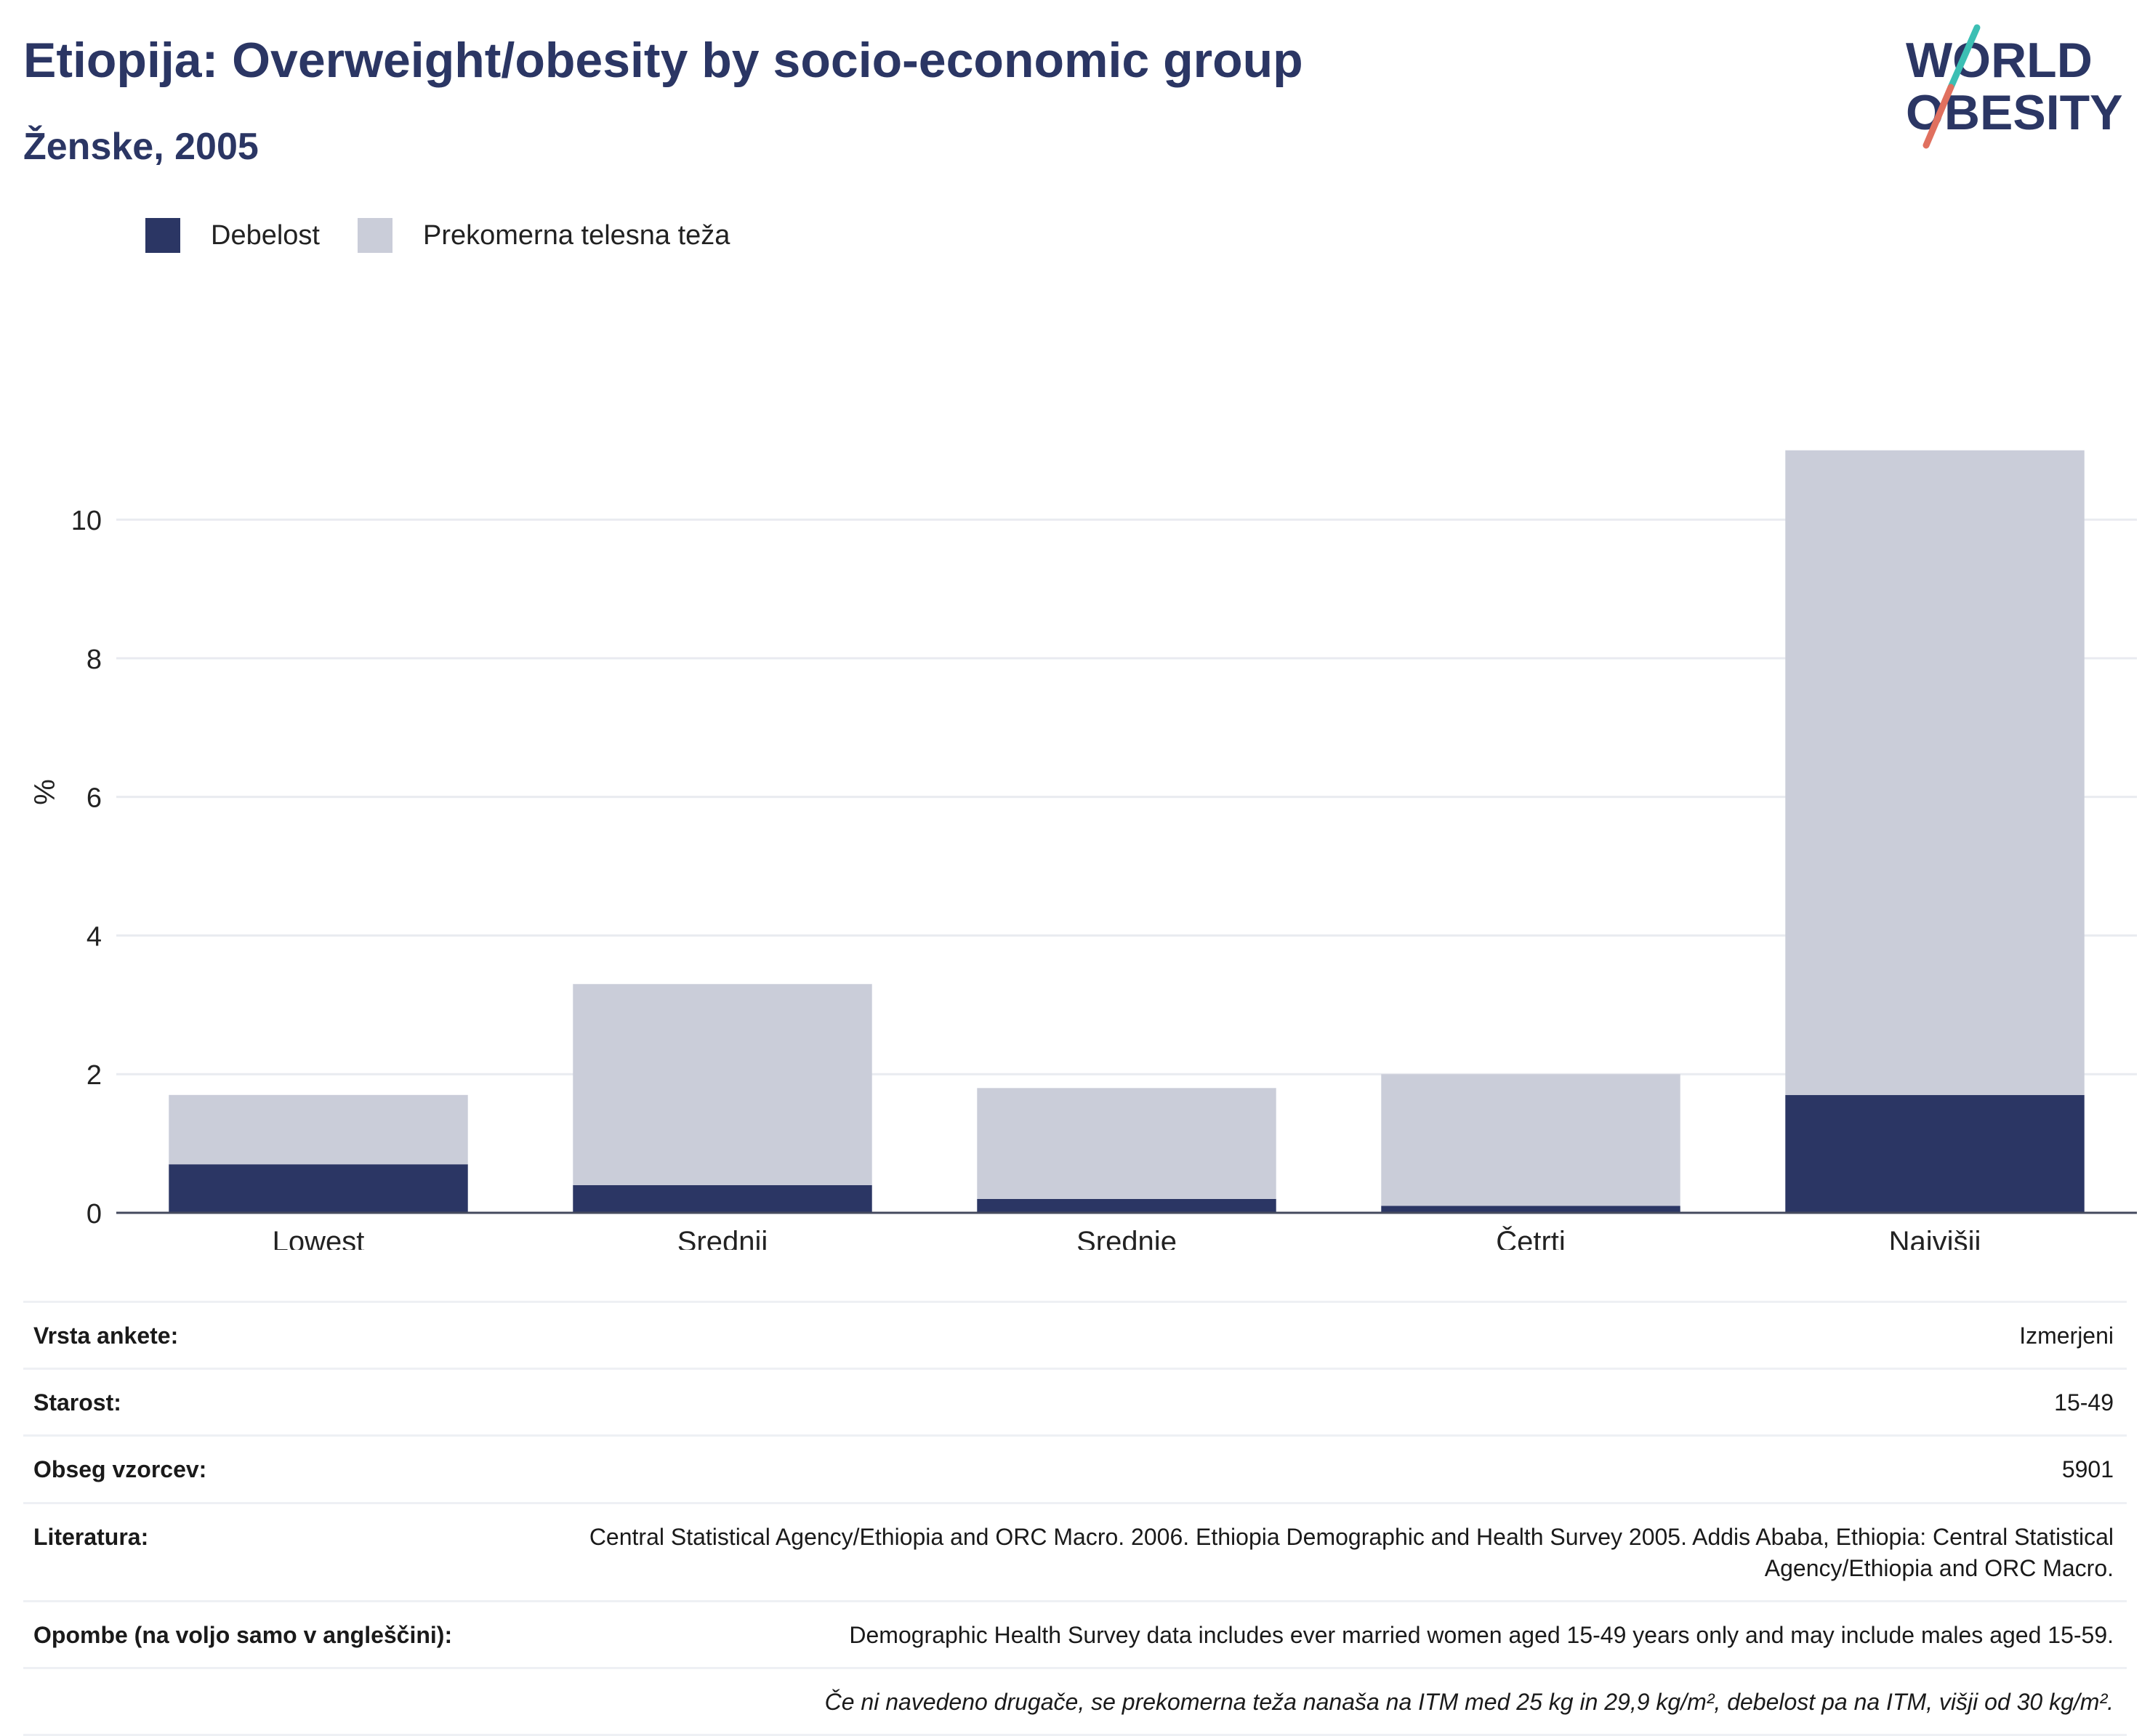 Image resolution: width=2150 pixels, height=1736 pixels. I want to click on y-tick-label: 4, so click(94, 936).